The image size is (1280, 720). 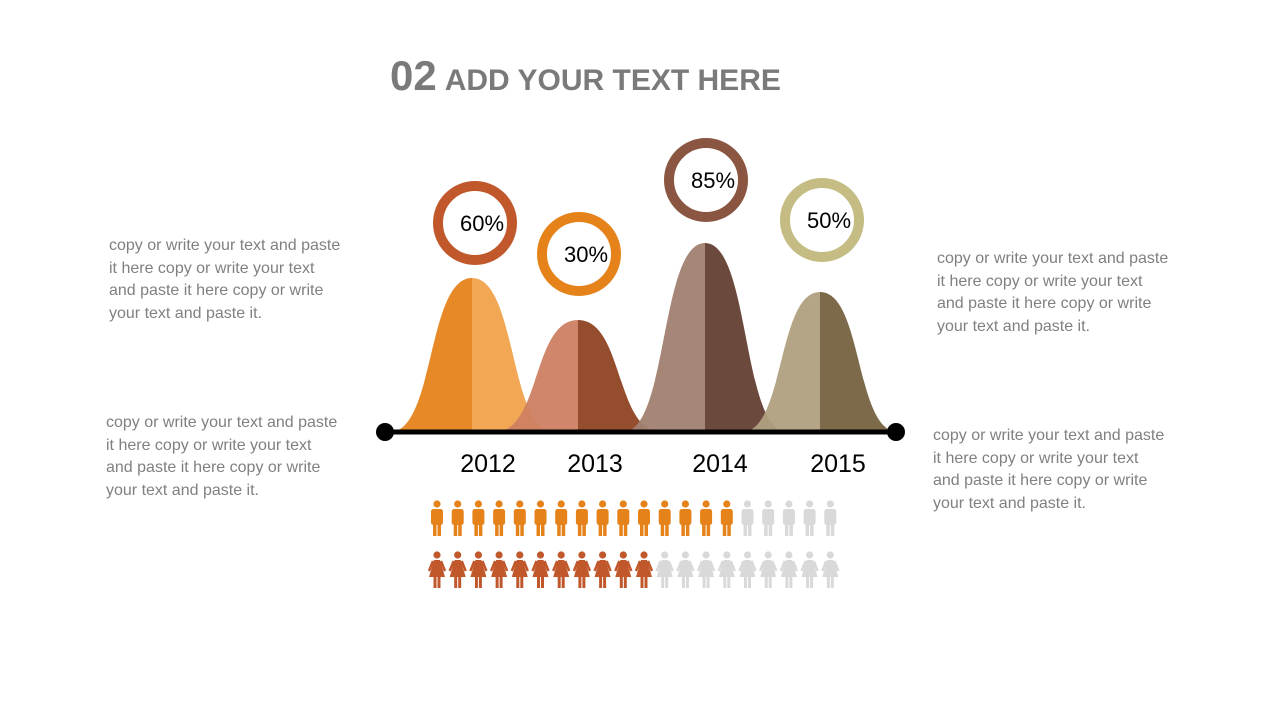 I want to click on year-label-2014: 2014, so click(x=720, y=464).